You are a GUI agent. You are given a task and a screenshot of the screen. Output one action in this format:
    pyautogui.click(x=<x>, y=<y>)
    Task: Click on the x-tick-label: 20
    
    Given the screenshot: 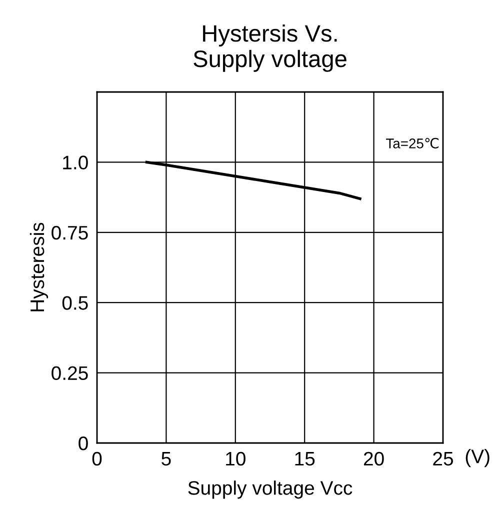 What is the action you would take?
    pyautogui.click(x=374, y=459)
    